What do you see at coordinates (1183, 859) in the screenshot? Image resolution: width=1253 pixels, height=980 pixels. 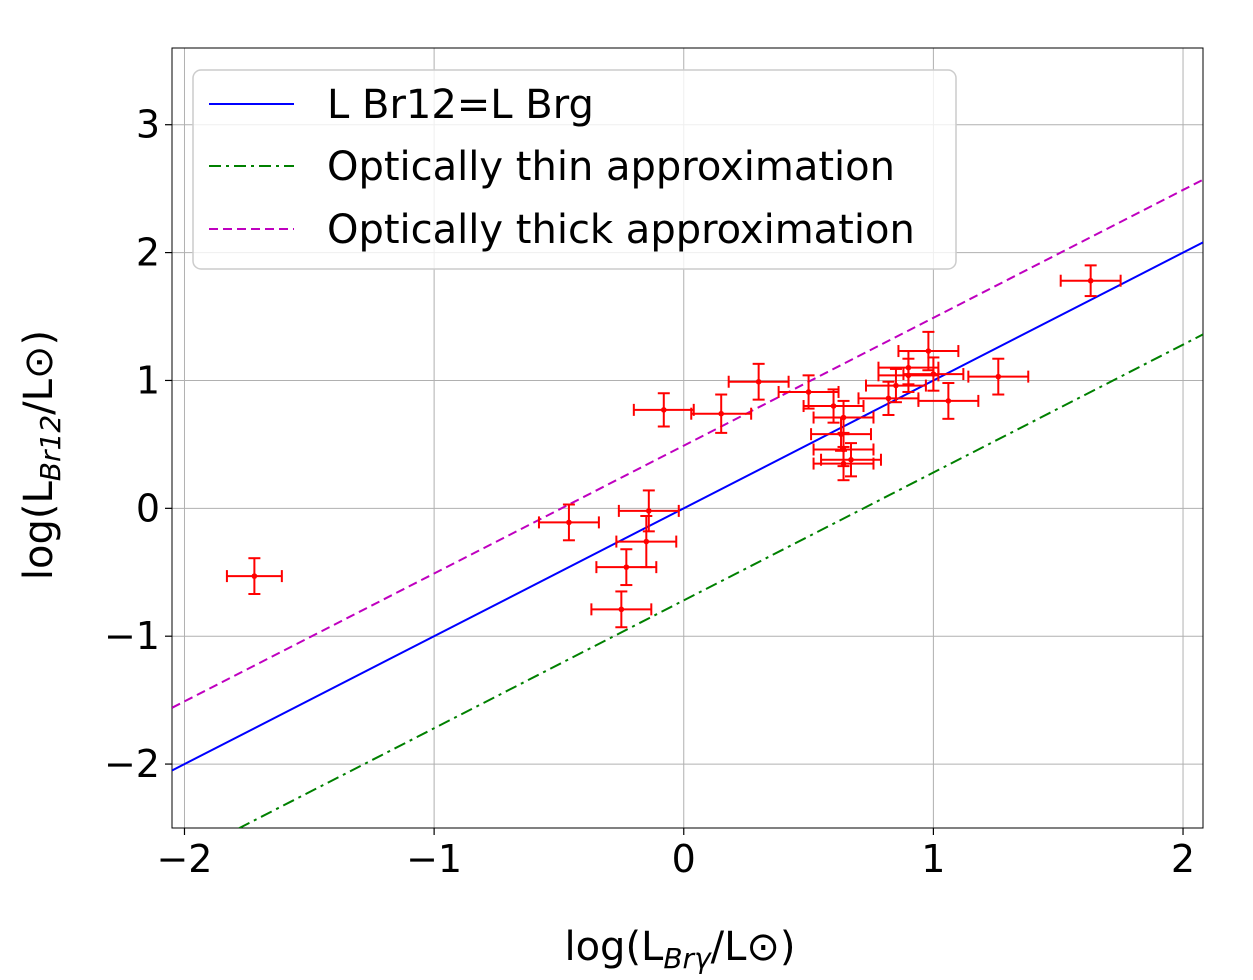 I see `x-tick-label: 2` at bounding box center [1183, 859].